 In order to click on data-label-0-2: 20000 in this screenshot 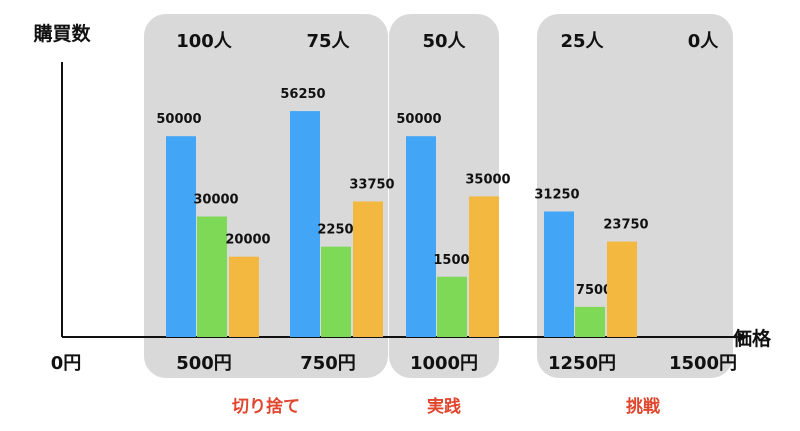, I will do `click(247, 240)`.